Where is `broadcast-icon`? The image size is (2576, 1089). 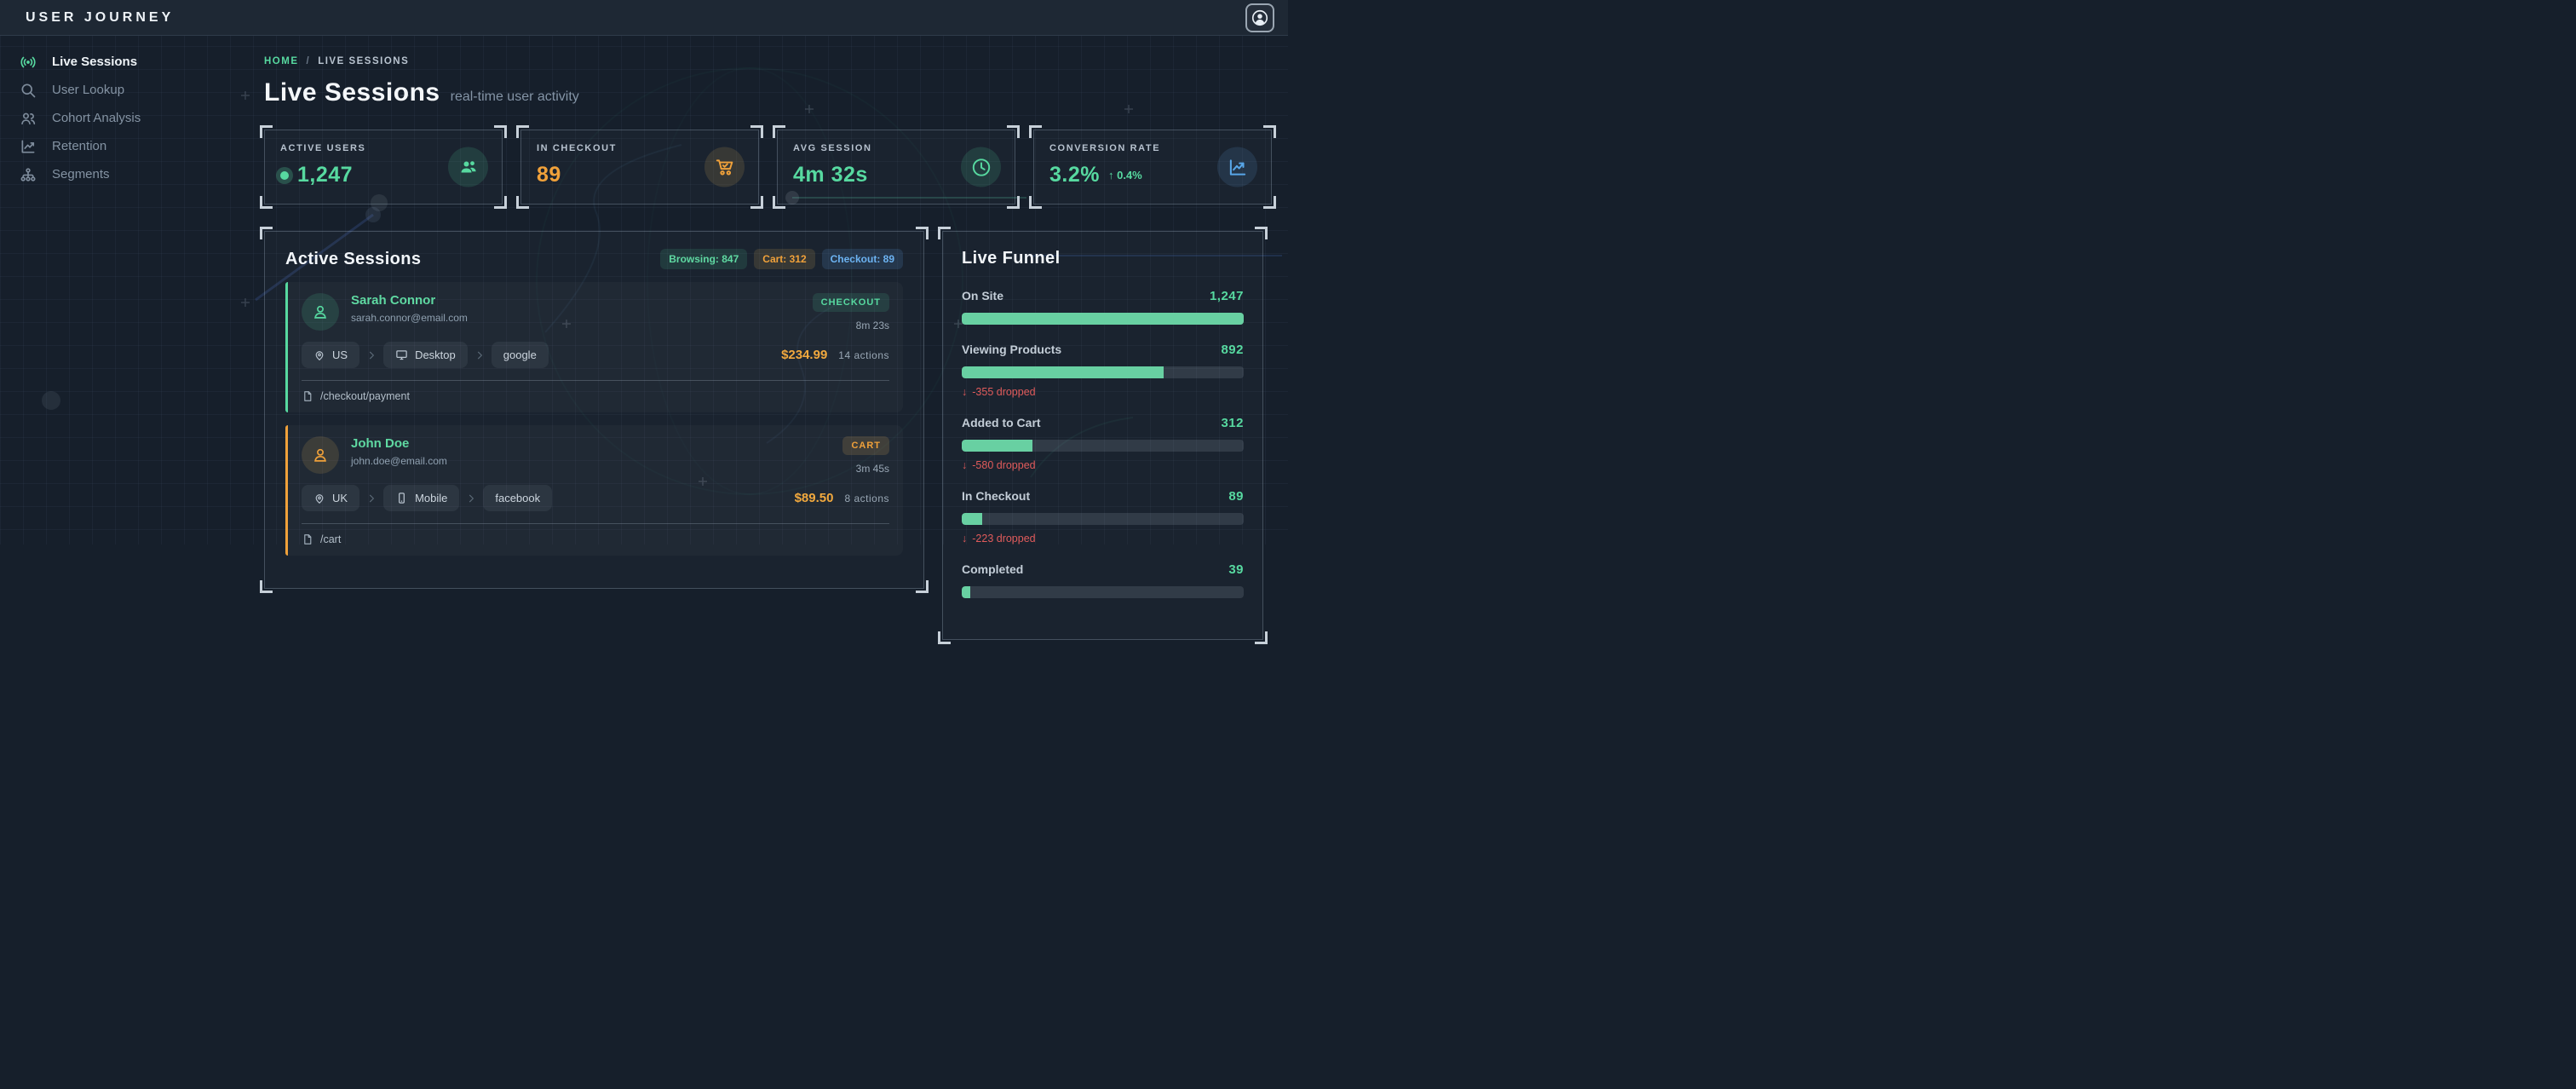
broadcast-icon is located at coordinates (28, 63).